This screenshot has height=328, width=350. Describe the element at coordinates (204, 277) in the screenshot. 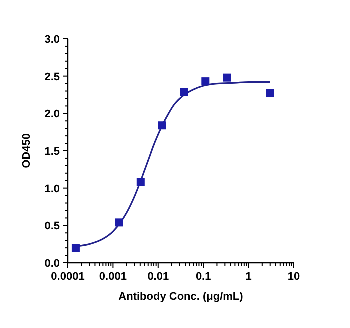

I see `x-tick-label: 0.1` at that location.